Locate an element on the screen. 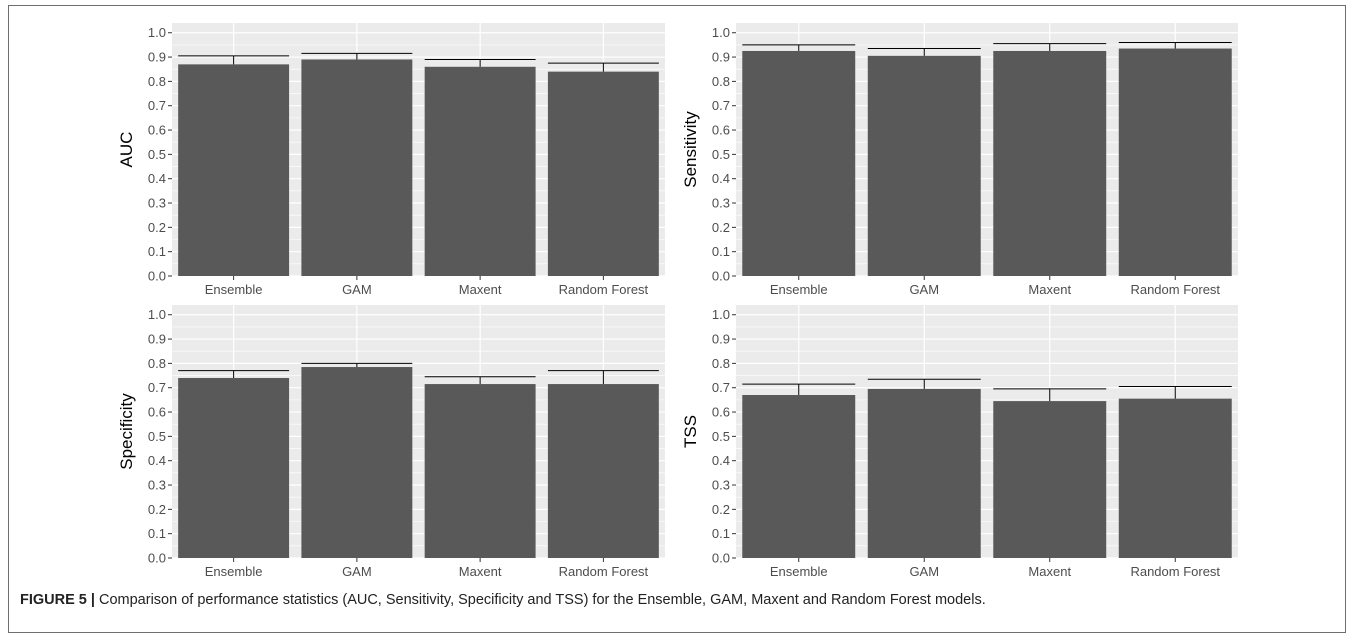  bar-sensitivity-maxent is located at coordinates (1050, 163).